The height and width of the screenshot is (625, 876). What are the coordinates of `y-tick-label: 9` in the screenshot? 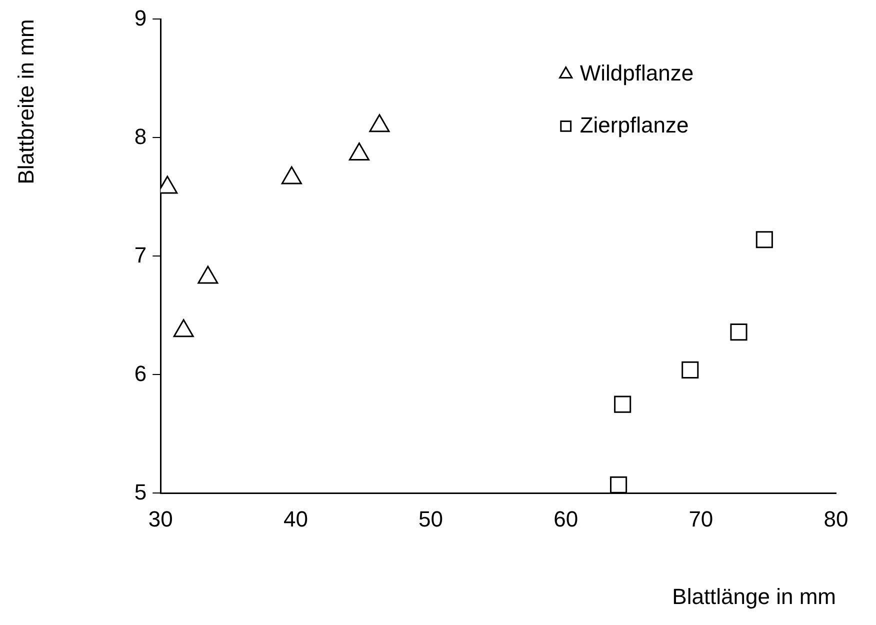 It's located at (140, 17).